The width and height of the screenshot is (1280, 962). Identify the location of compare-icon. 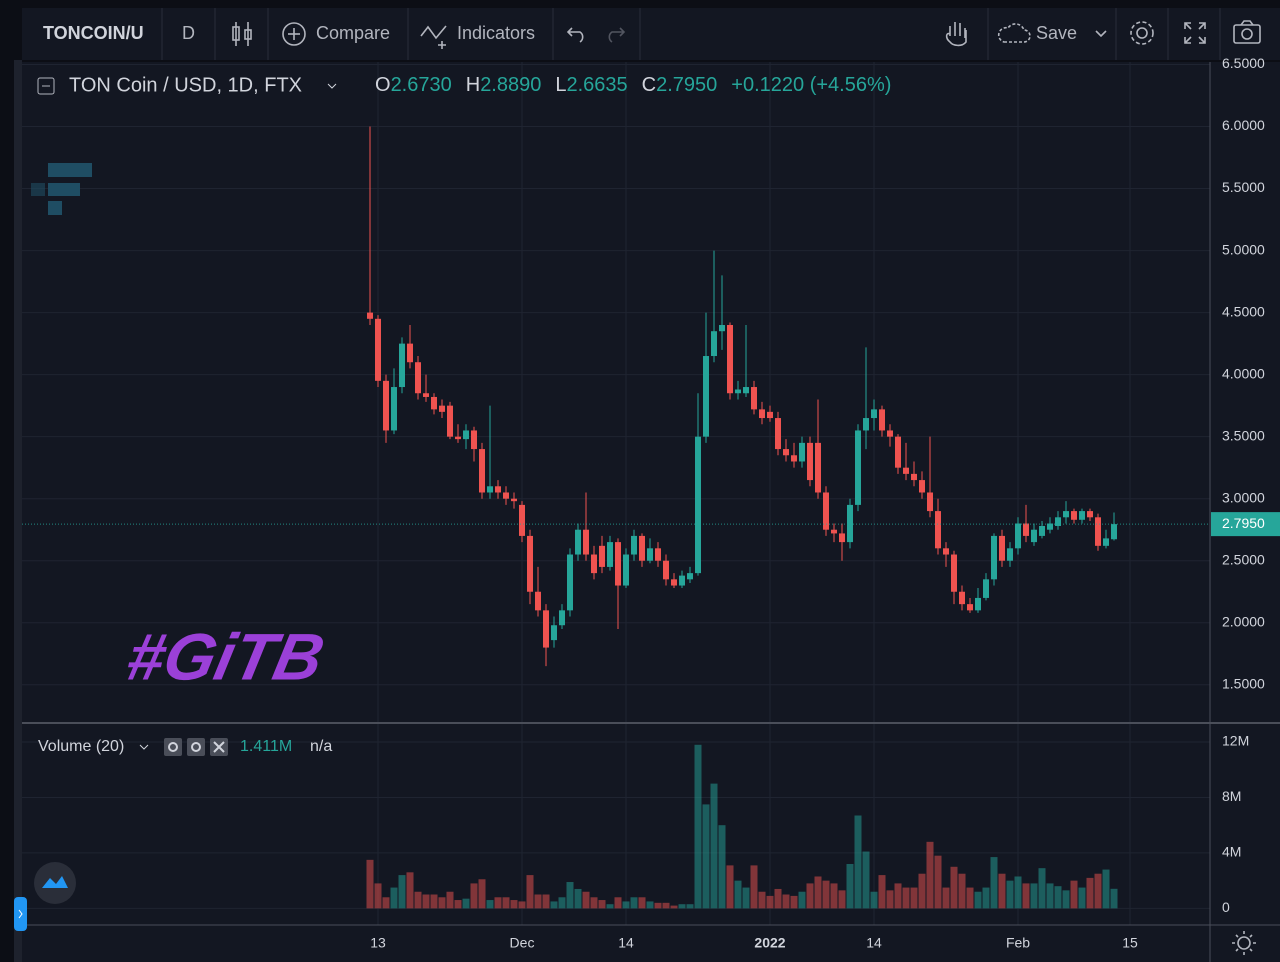
(294, 34).